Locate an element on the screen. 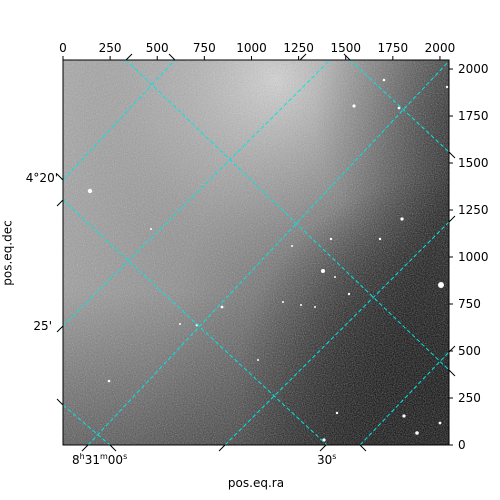  dec-tick-label-1: 4°20' is located at coordinates (42, 178).